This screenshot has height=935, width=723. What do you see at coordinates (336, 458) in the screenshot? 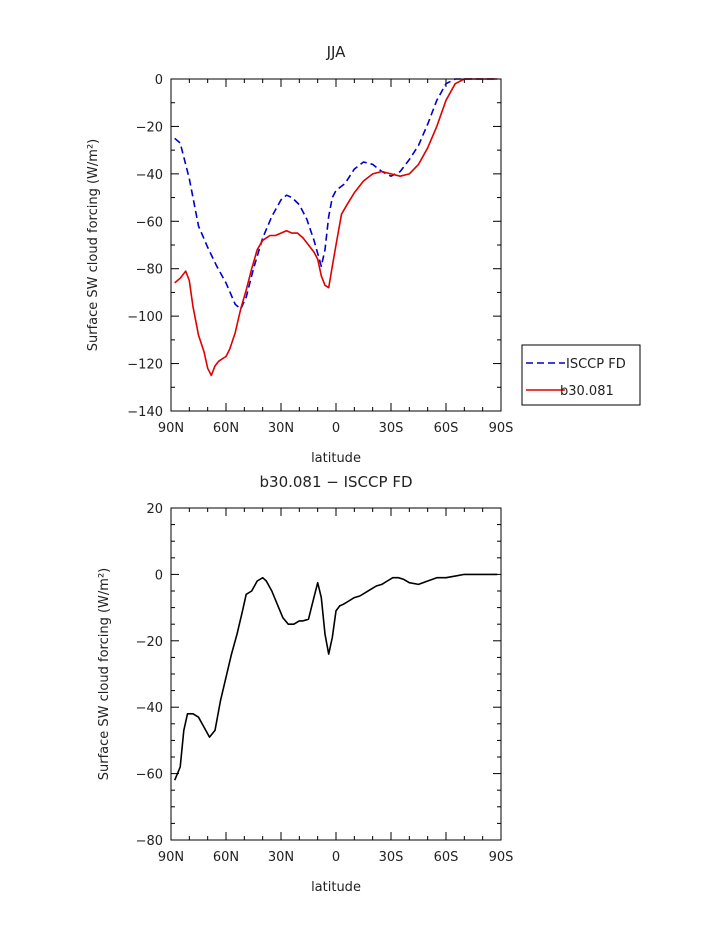
I see `top-x-axis-label: latitude` at bounding box center [336, 458].